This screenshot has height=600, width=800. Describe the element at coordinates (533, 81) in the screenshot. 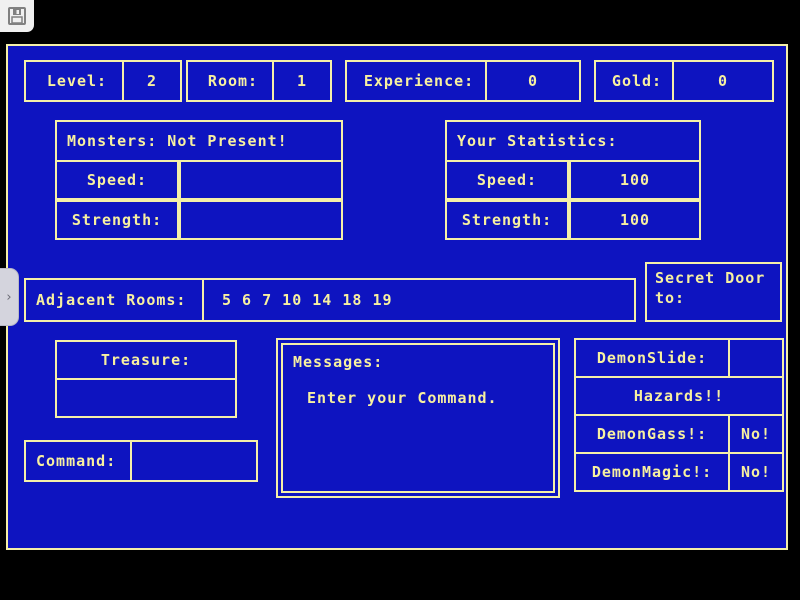

I see `experience-value: 0` at that location.